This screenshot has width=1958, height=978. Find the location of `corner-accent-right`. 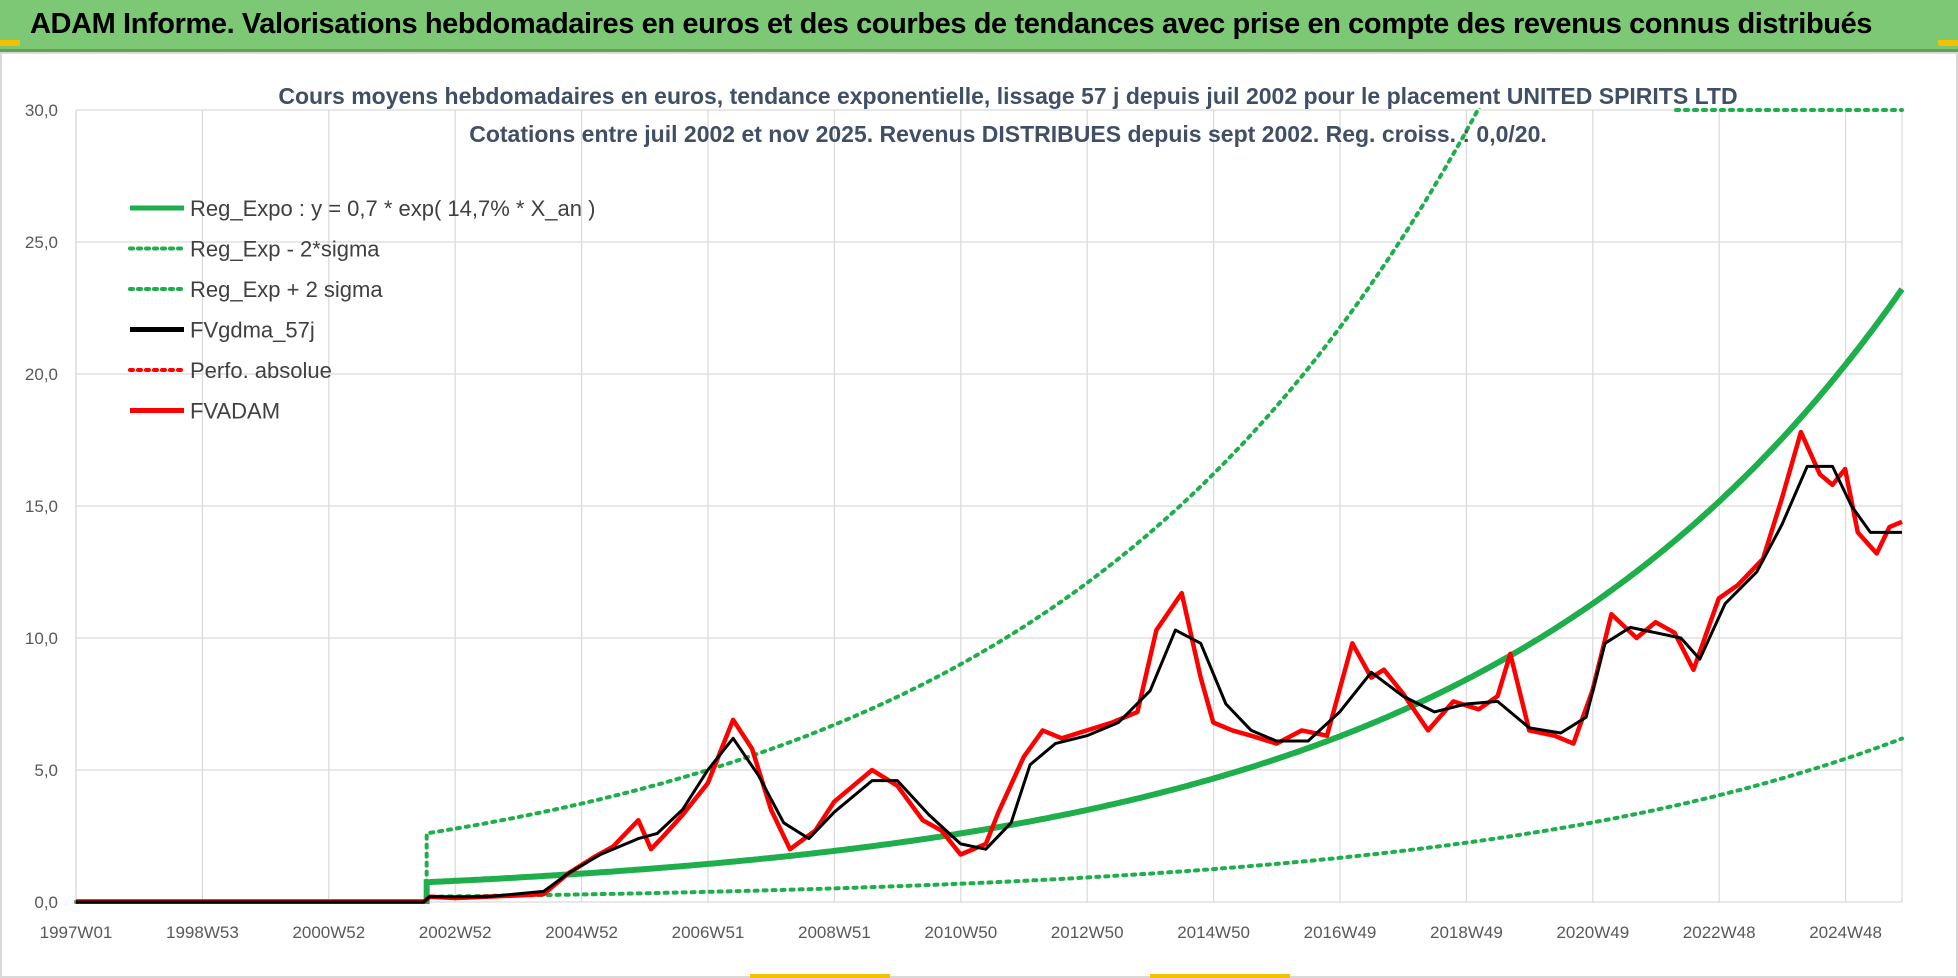

corner-accent-right is located at coordinates (1948, 43).